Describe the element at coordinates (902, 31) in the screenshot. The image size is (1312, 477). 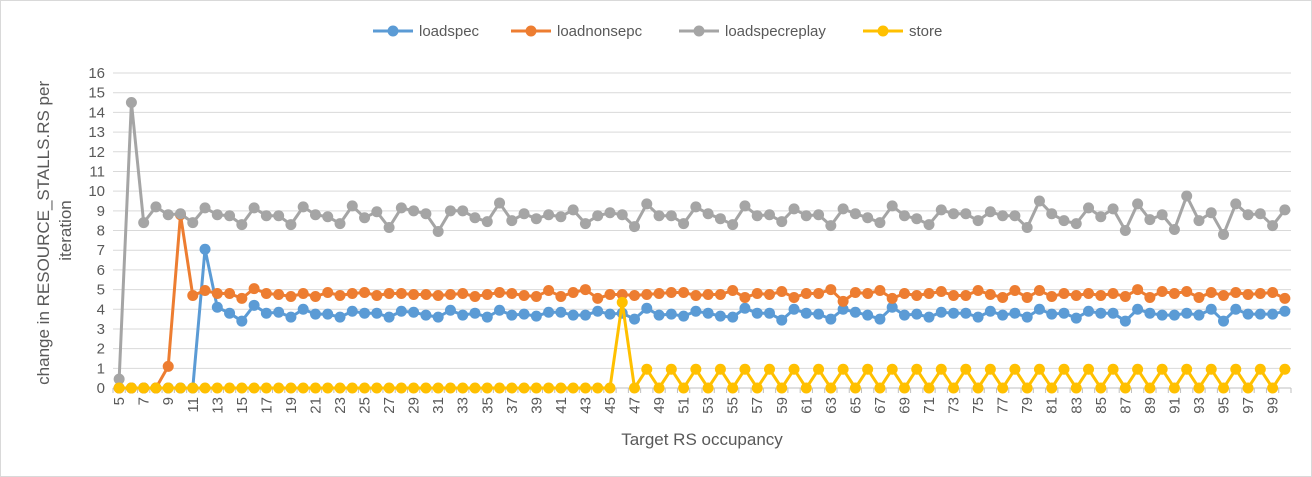
I see `legend-item-store: store` at that location.